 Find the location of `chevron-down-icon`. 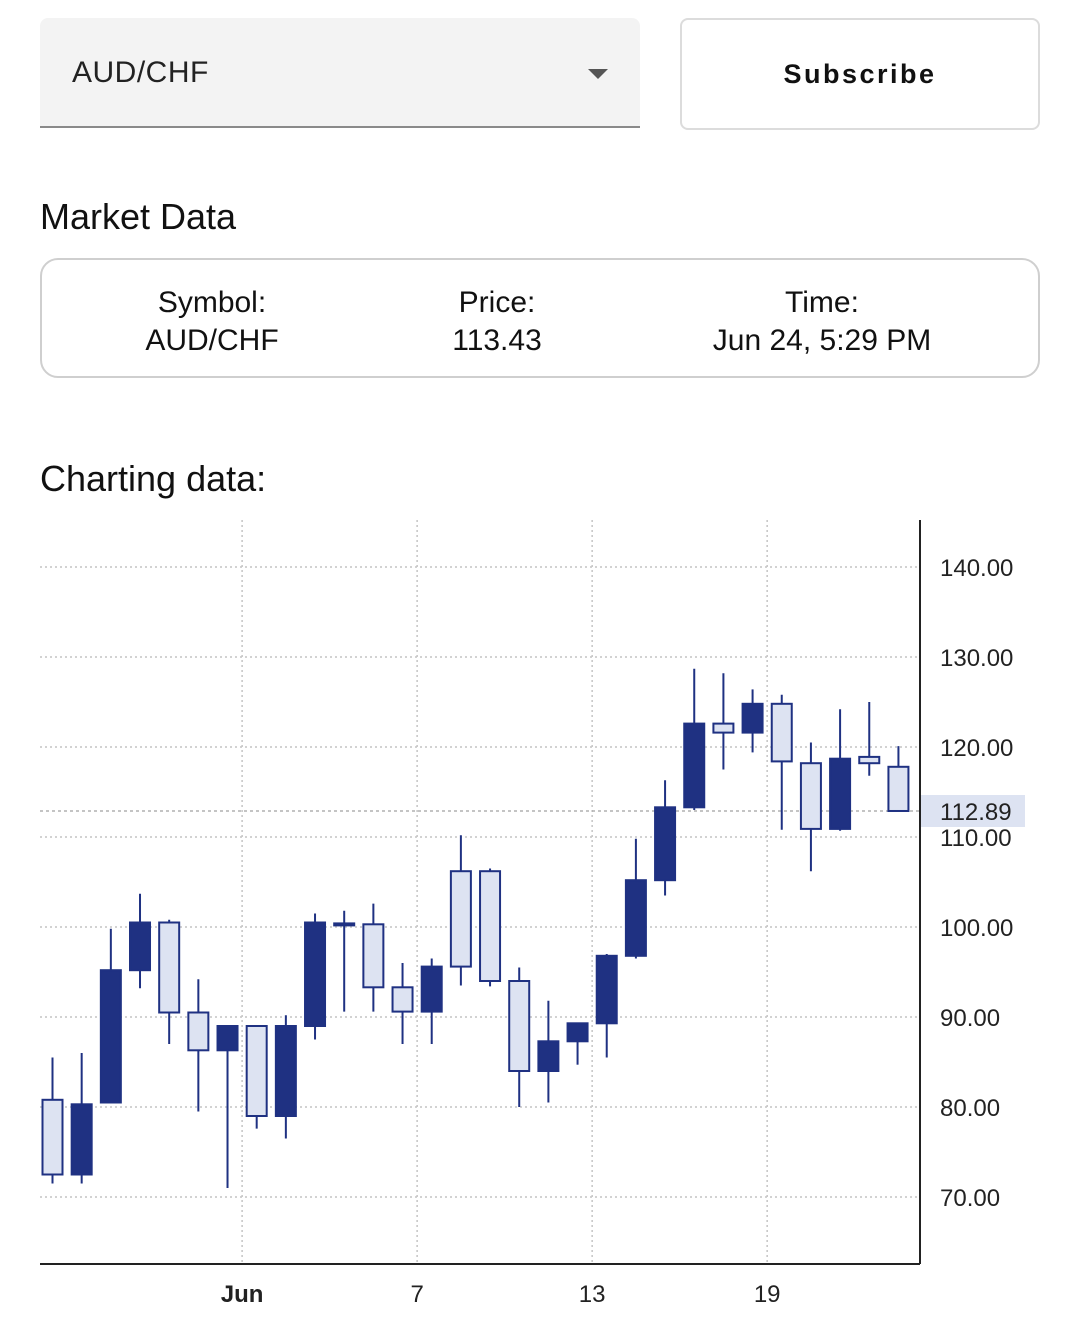

chevron-down-icon is located at coordinates (598, 74).